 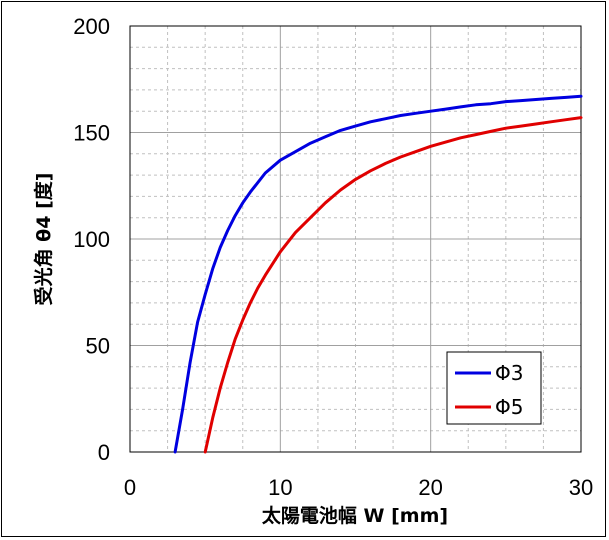 What do you see at coordinates (43, 239) in the screenshot?
I see `y-axis-title: 受光角 θ4 [度]` at bounding box center [43, 239].